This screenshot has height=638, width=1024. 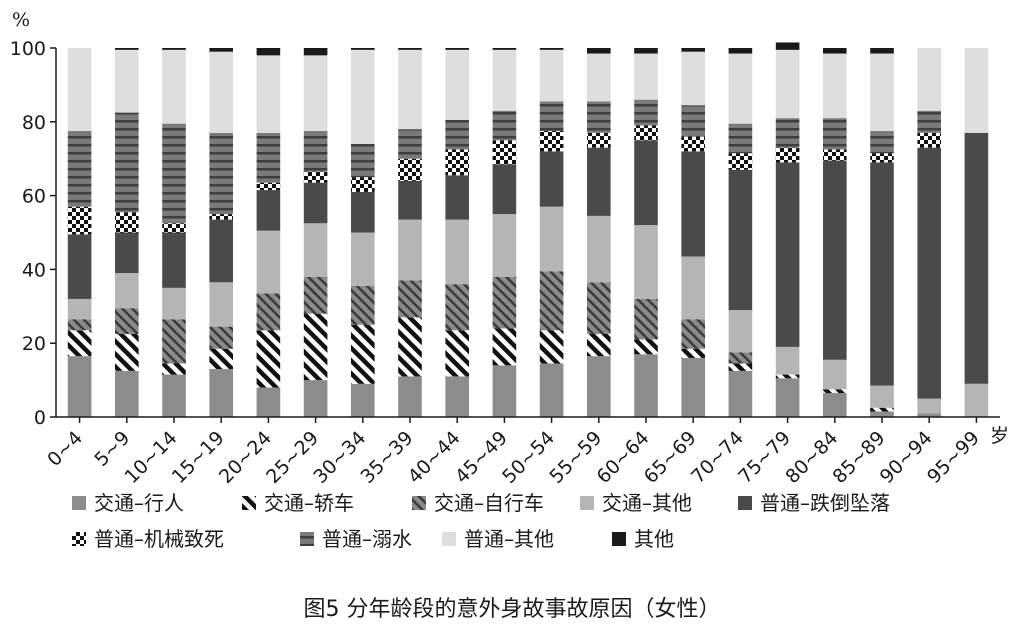 I want to click on legend-label: 普通–跌倒坠落, so click(x=825, y=503).